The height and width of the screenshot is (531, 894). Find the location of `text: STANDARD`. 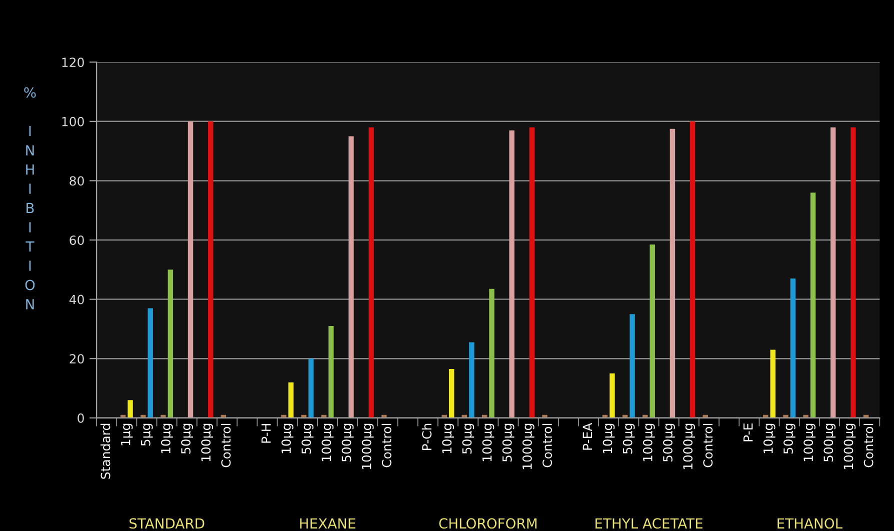

text: STANDARD is located at coordinates (167, 523).